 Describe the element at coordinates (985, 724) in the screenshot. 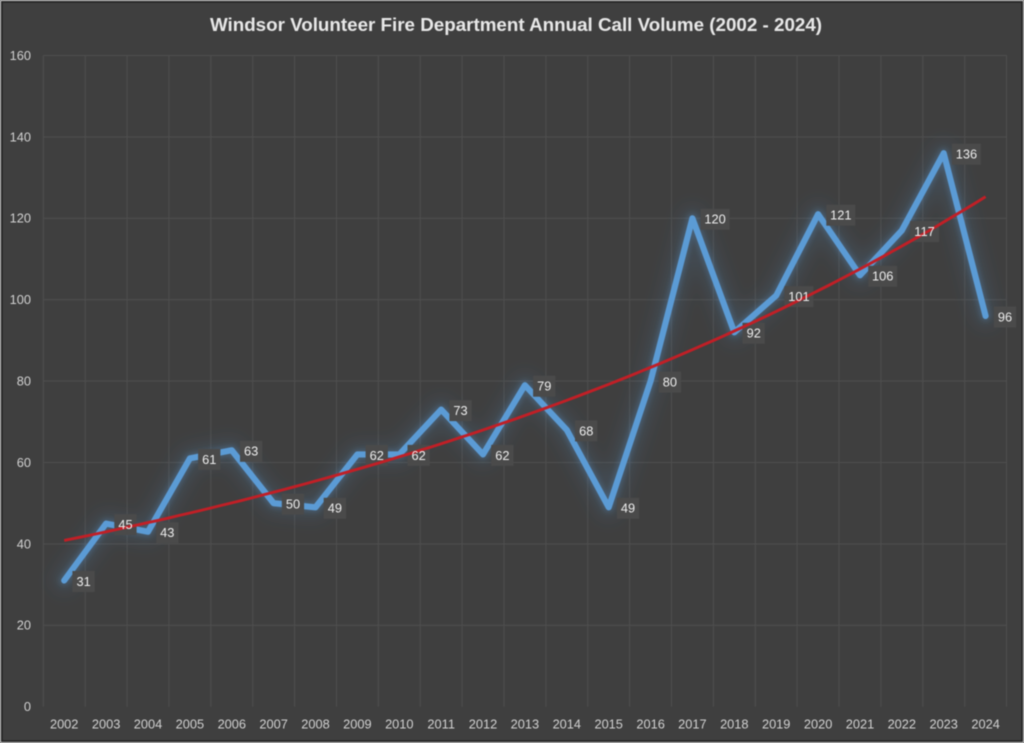

I see `svg-text: 2024` at that location.